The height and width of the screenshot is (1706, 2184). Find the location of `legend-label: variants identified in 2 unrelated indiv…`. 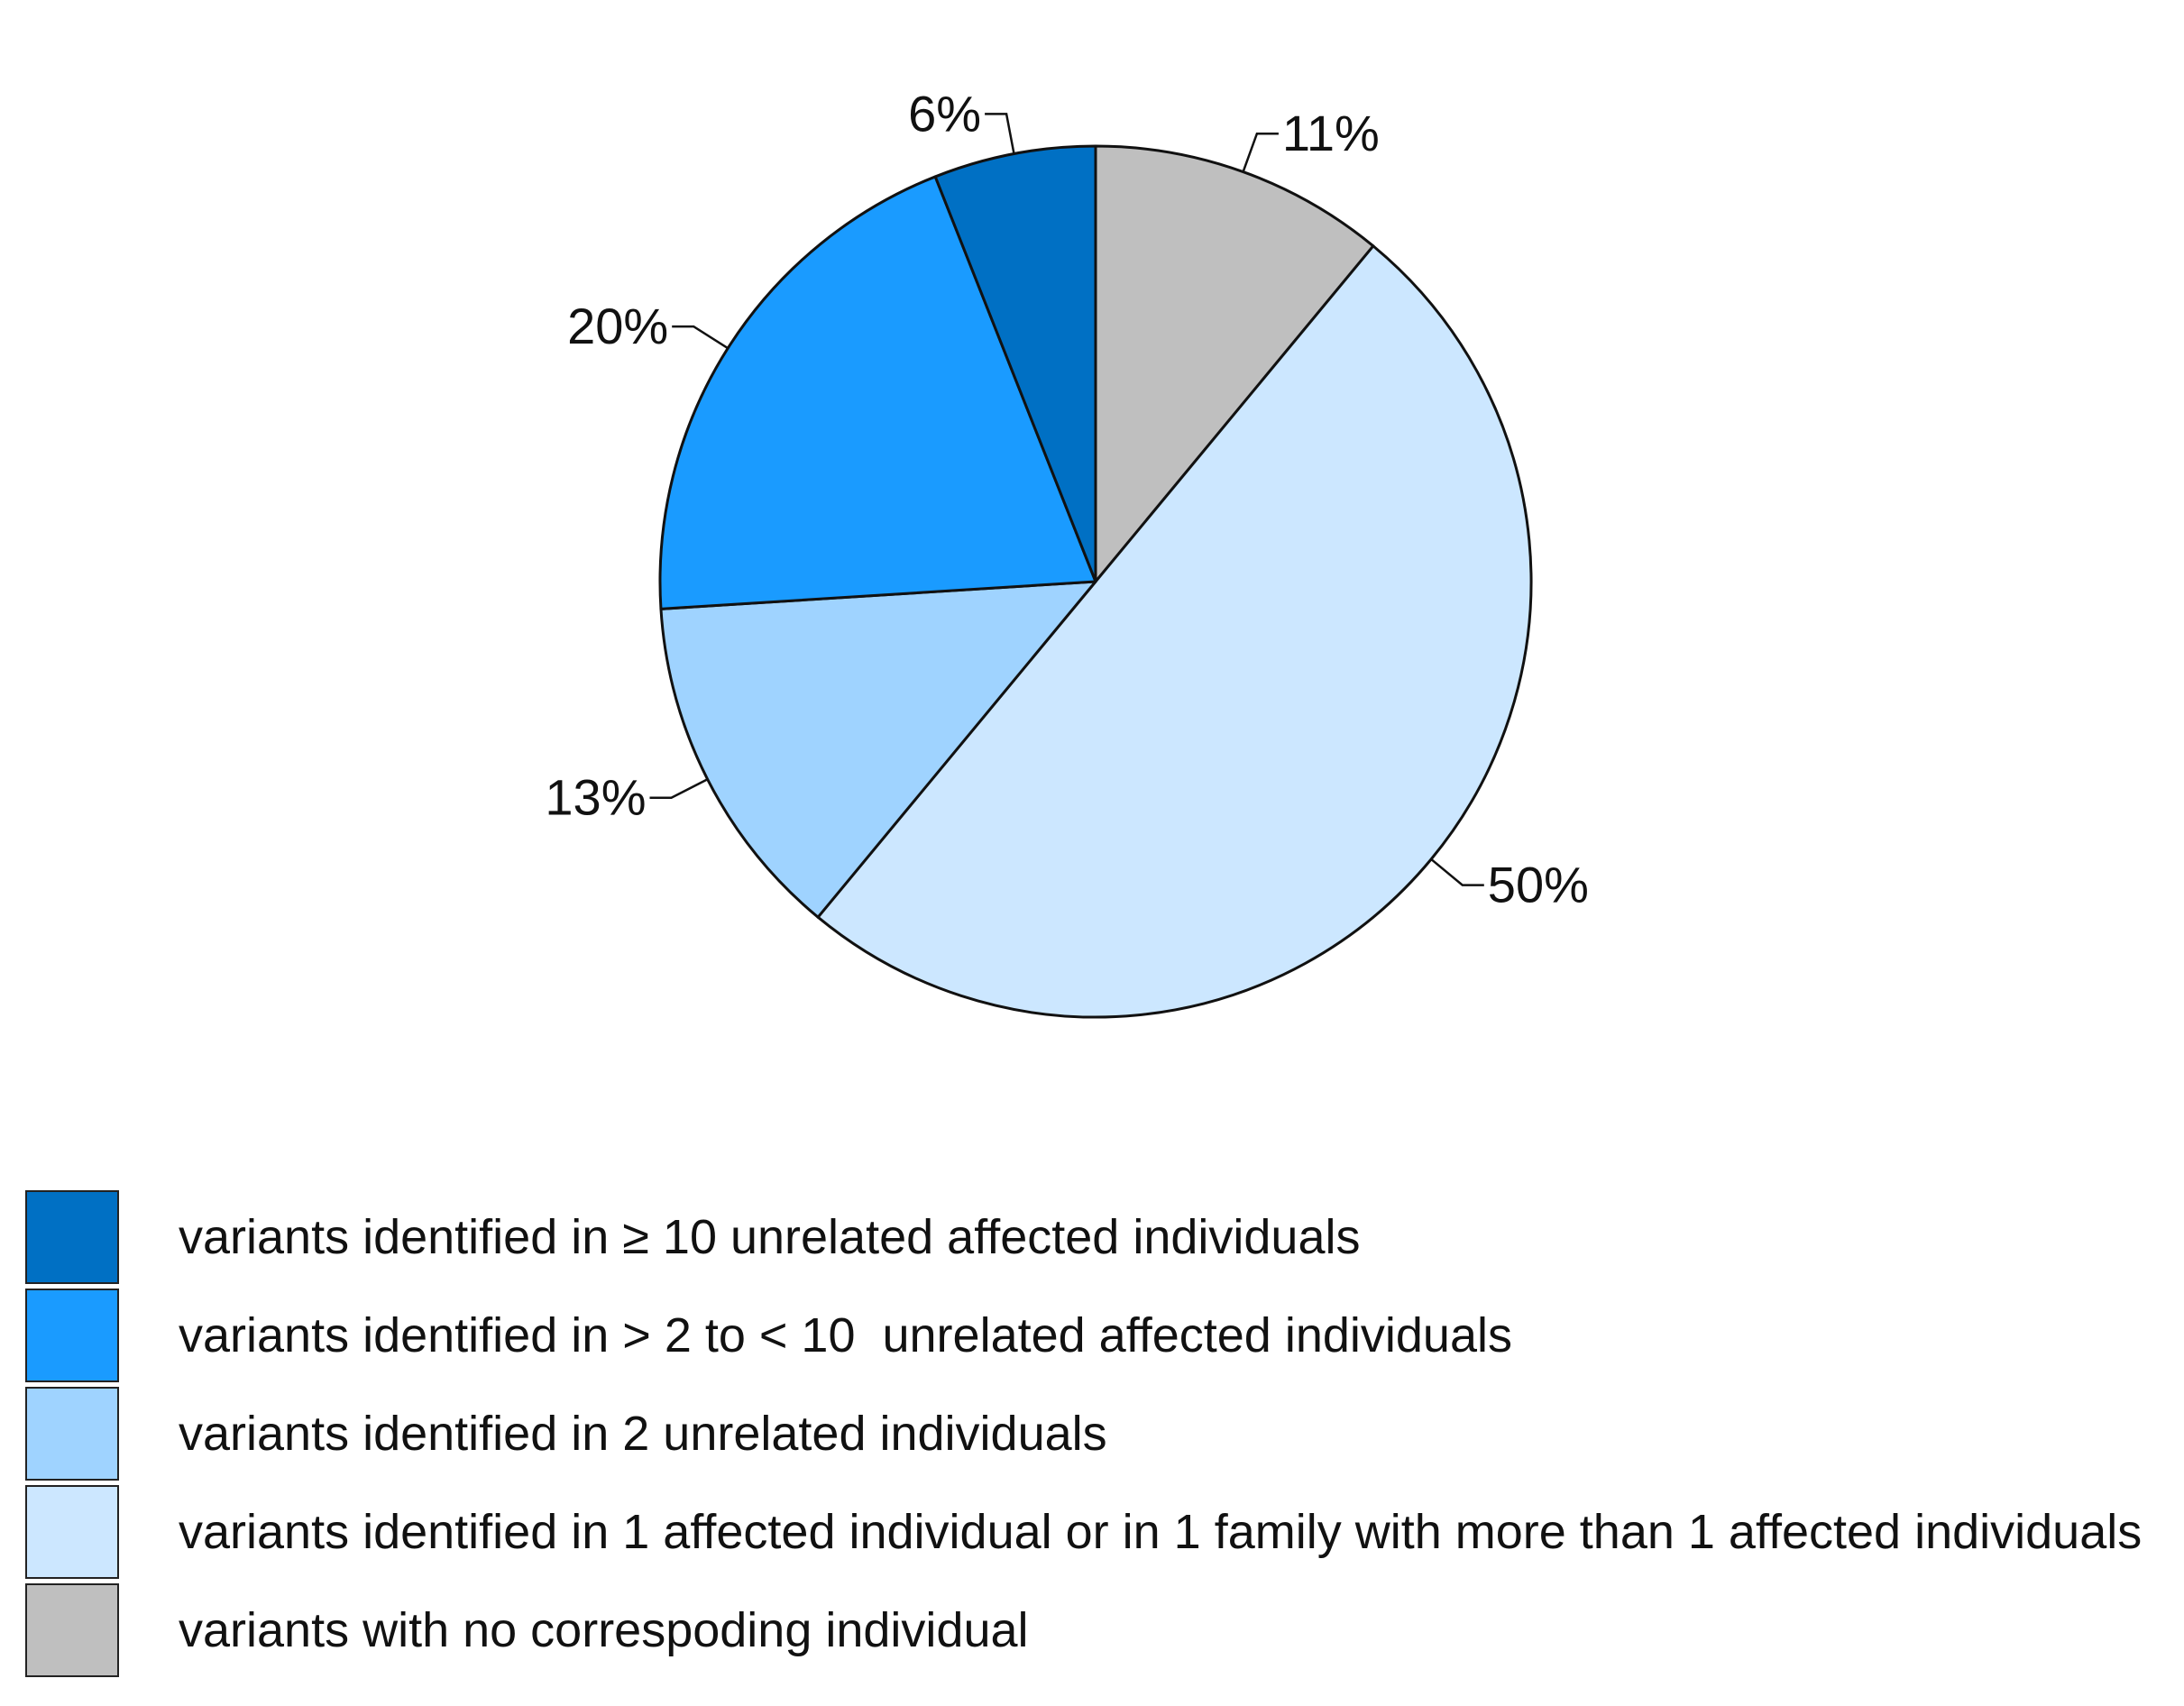

legend-label: variants identified in 2 unrelated indiv… is located at coordinates (643, 1434).